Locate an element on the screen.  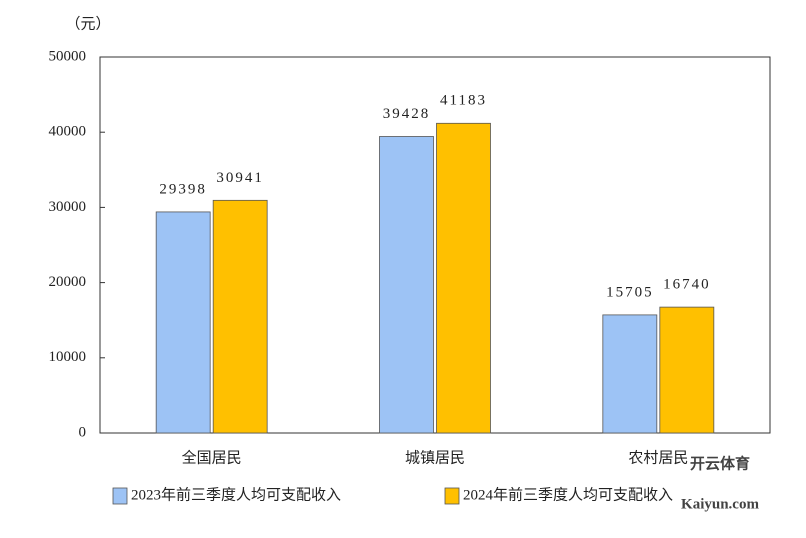
y-tick-label: 0 is located at coordinates (83, 432).